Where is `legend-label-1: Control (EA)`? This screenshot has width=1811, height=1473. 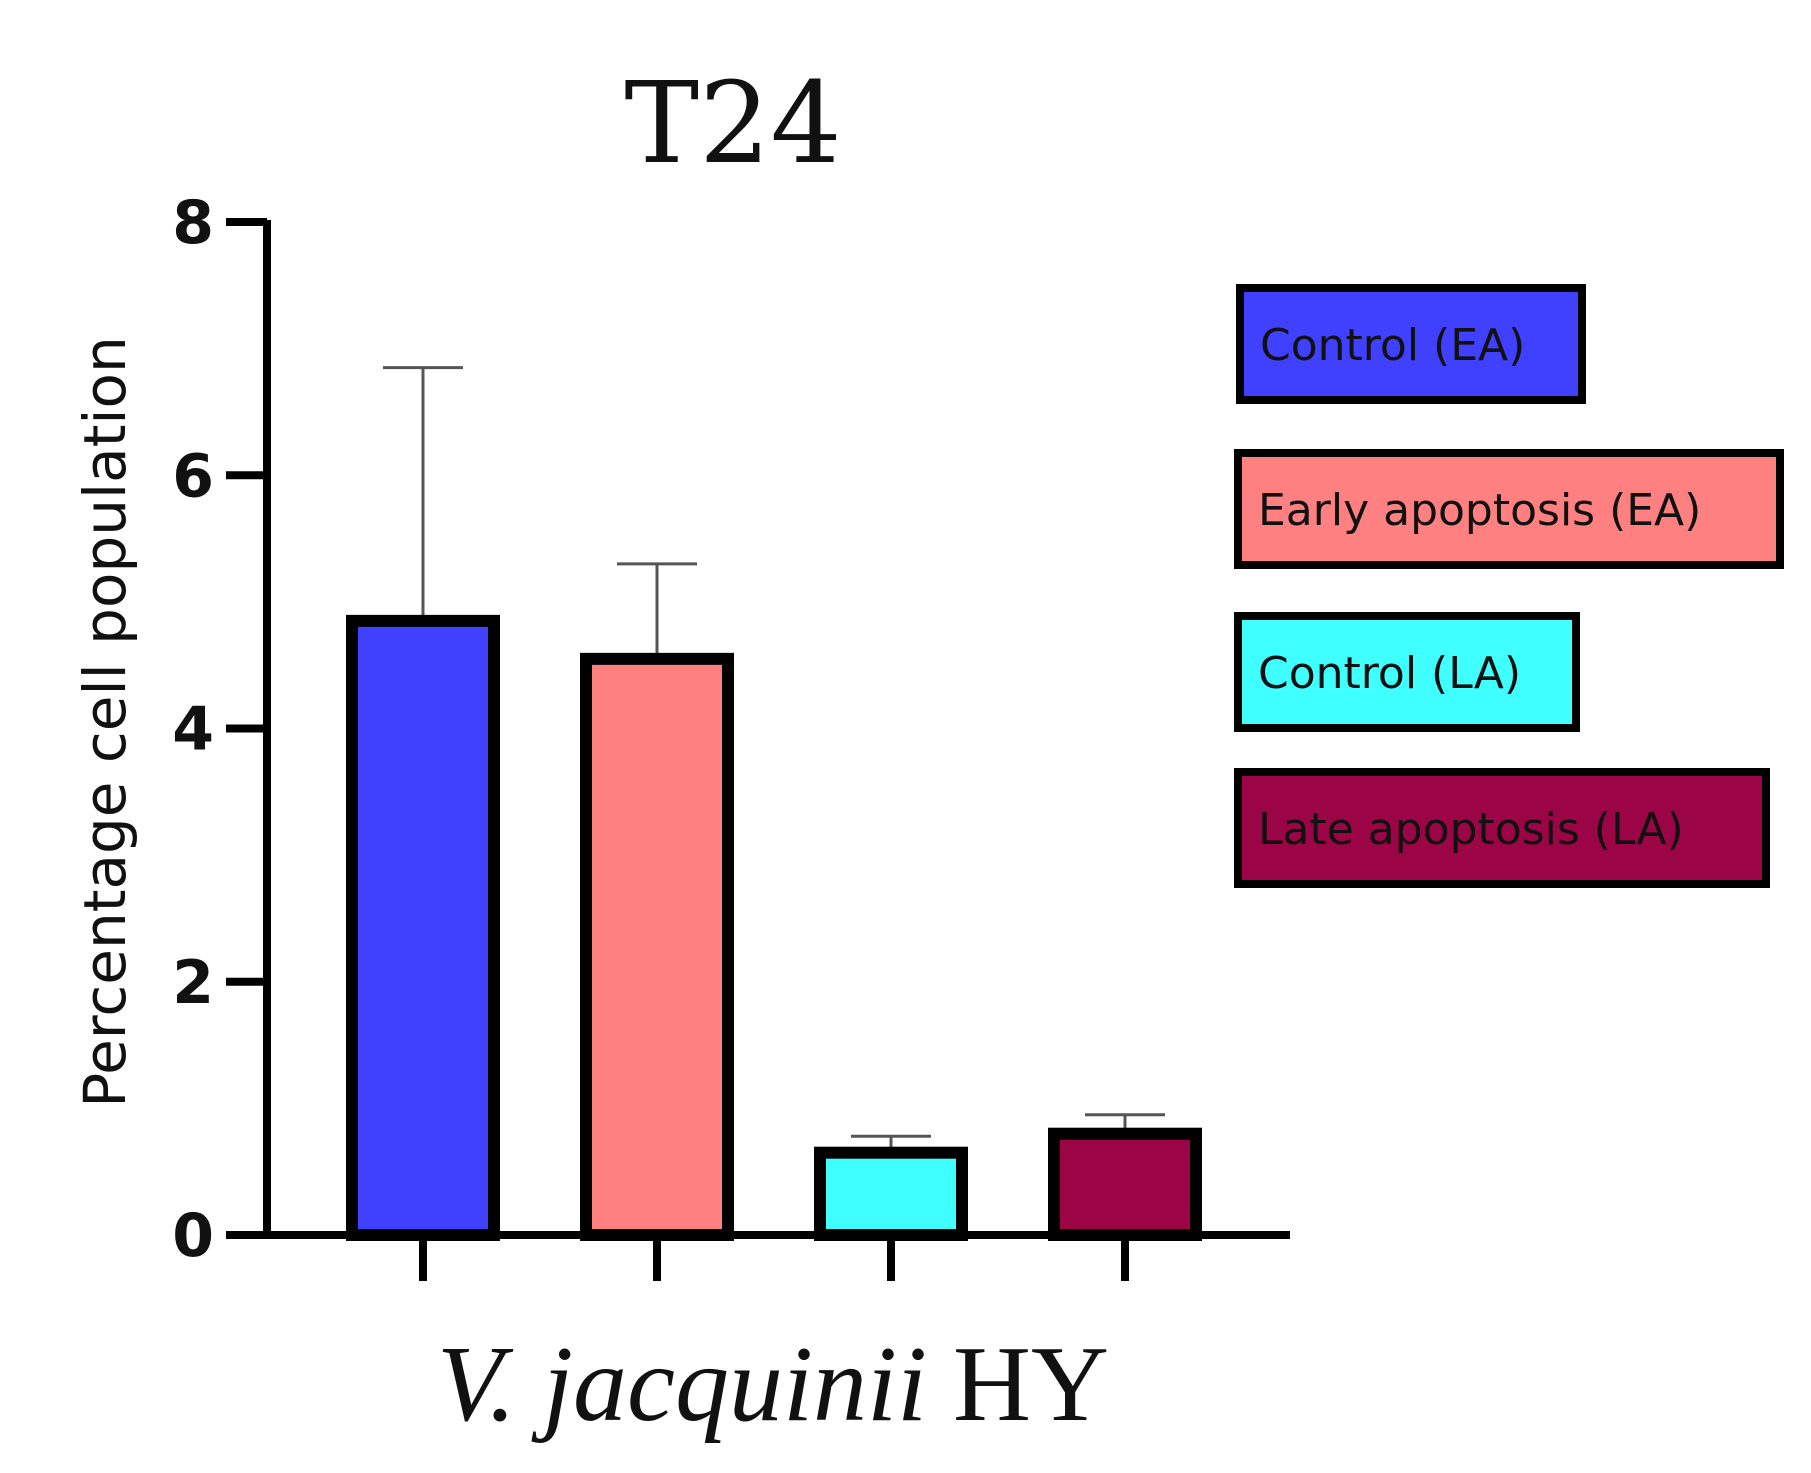
legend-label-1: Control (EA) is located at coordinates (1392, 345).